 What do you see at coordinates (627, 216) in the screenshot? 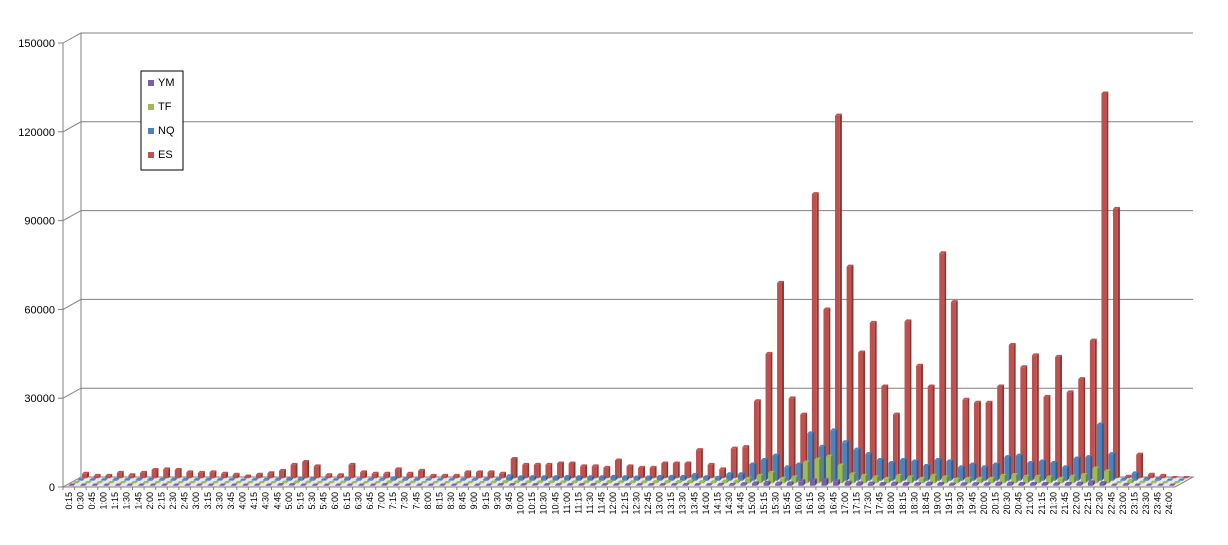
I see `gridline` at bounding box center [627, 216].